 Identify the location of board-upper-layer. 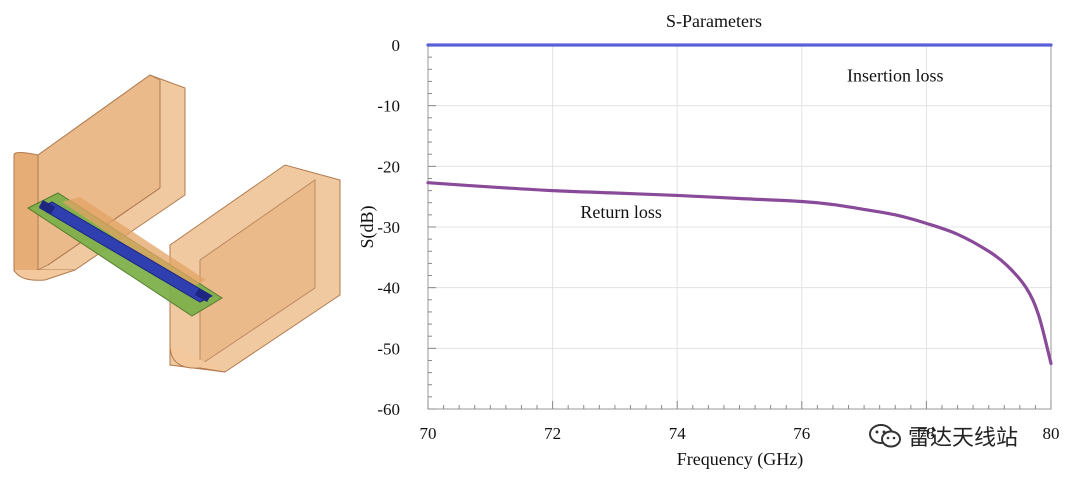
(134, 242).